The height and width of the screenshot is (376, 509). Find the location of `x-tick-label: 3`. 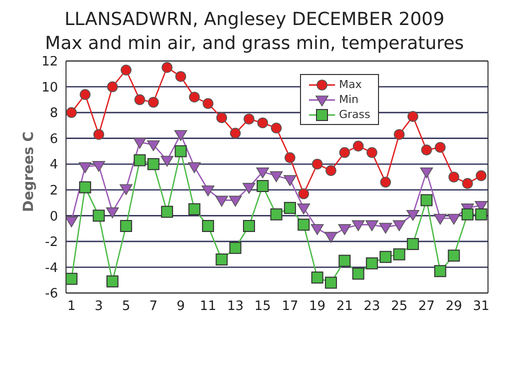

x-tick-label: 3 is located at coordinates (98, 306).